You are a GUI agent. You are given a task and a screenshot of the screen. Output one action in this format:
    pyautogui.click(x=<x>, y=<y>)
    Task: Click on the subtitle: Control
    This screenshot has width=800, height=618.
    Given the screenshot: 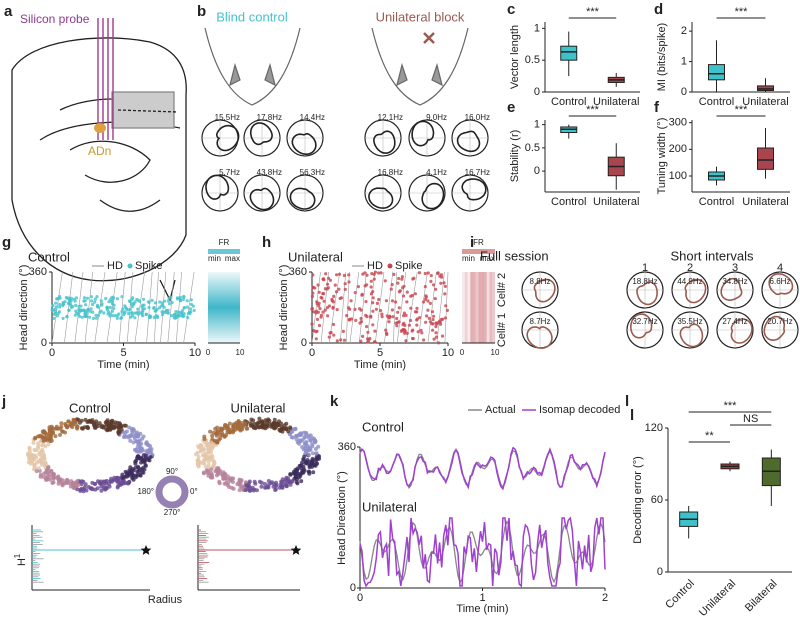 What is the action you would take?
    pyautogui.click(x=383, y=426)
    